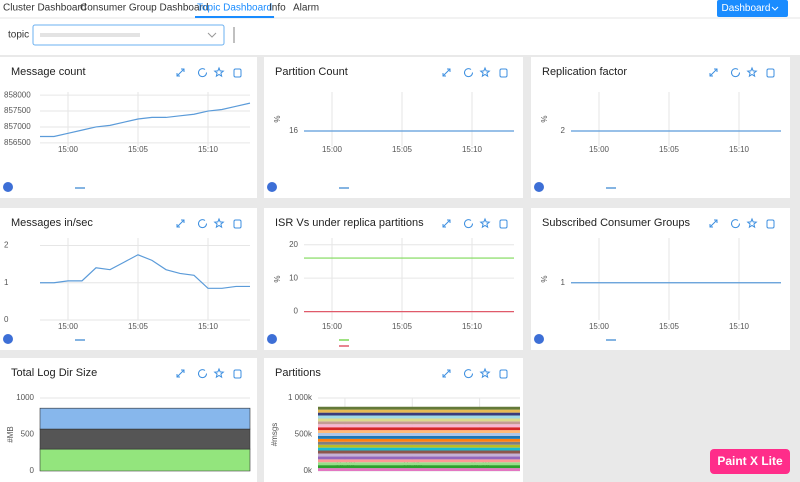  Describe the element at coordinates (746, 8) in the screenshot. I see `dashboard-button-label: Dashboard` at that location.